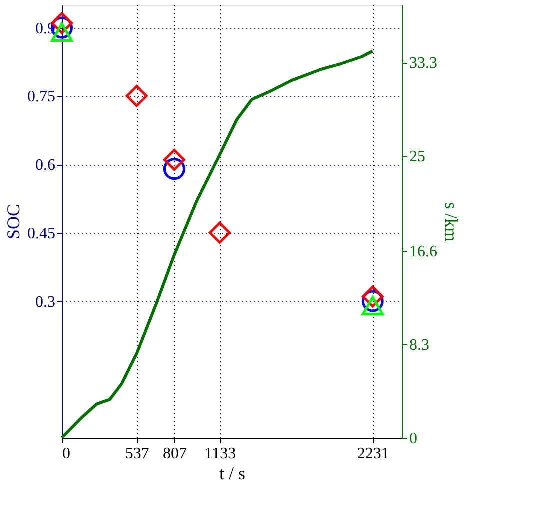 The height and width of the screenshot is (532, 533). Describe the element at coordinates (137, 454) in the screenshot. I see `x-tick-label: 537` at that location.